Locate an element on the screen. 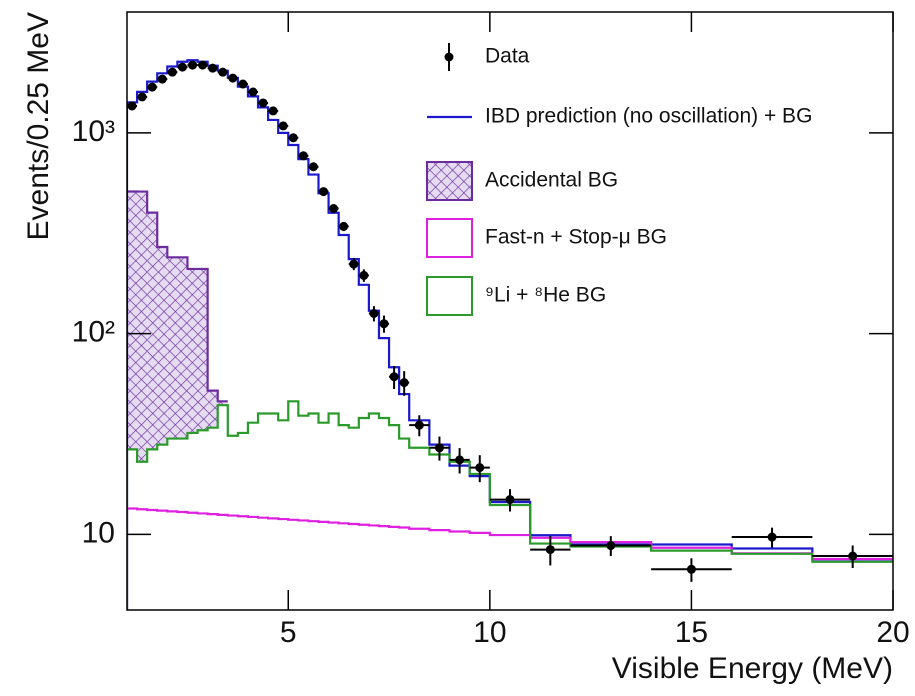 This screenshot has height=696, width=915. x-axis-label: Visible Energy (MeV) is located at coordinates (752, 668).